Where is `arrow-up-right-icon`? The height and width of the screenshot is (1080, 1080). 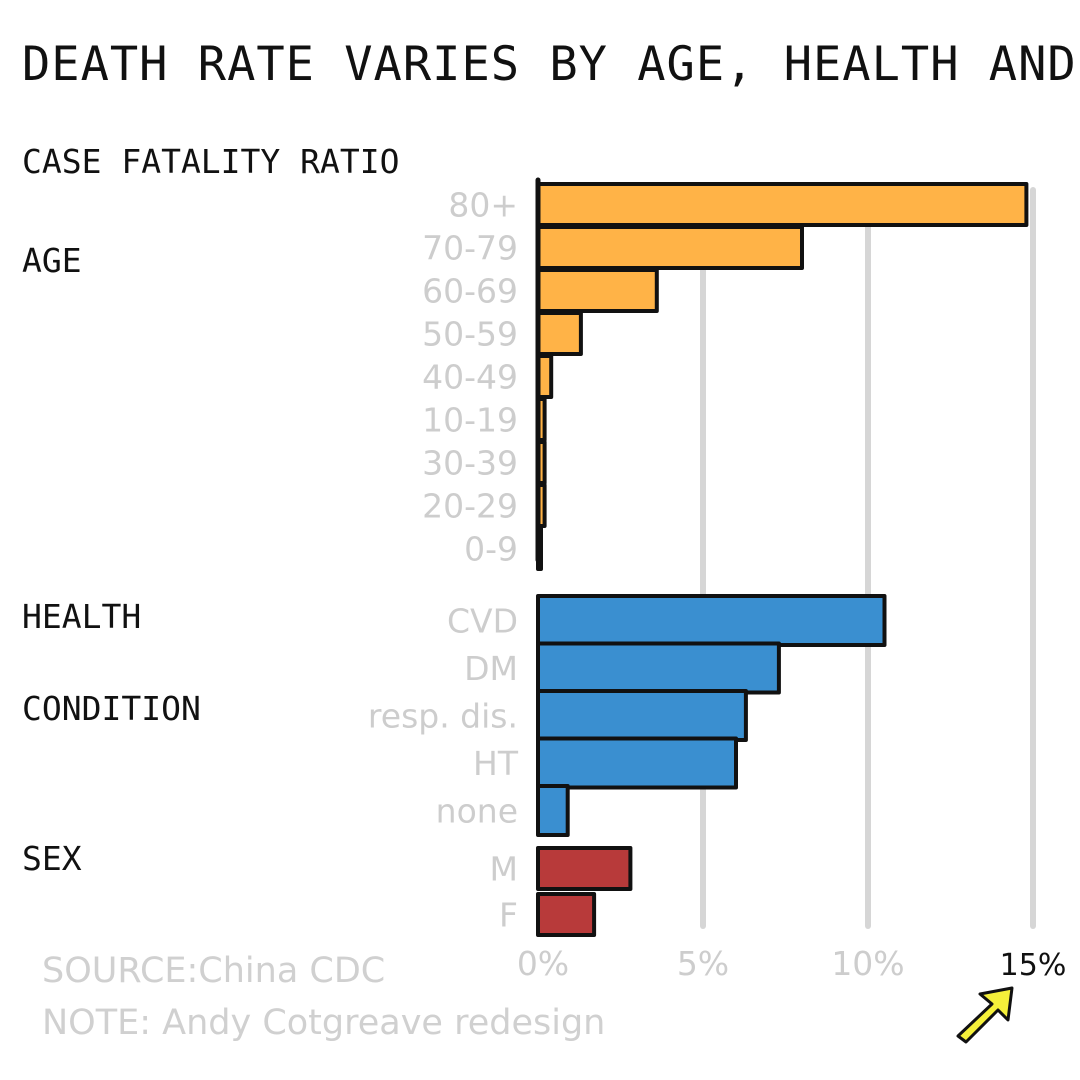 arrow-up-right-icon is located at coordinates (985, 1015).